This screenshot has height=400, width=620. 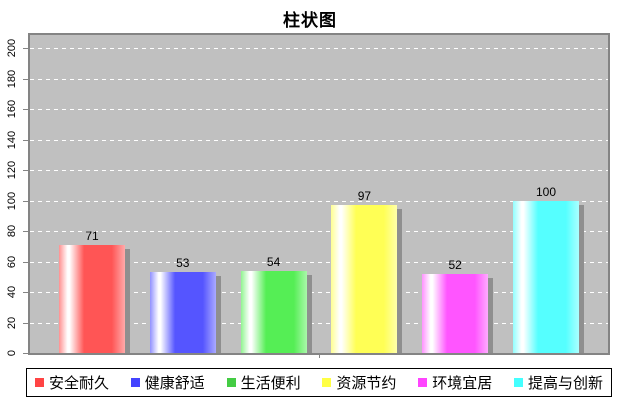 I want to click on y-axis-tick-label: 160, so click(x=12, y=109).